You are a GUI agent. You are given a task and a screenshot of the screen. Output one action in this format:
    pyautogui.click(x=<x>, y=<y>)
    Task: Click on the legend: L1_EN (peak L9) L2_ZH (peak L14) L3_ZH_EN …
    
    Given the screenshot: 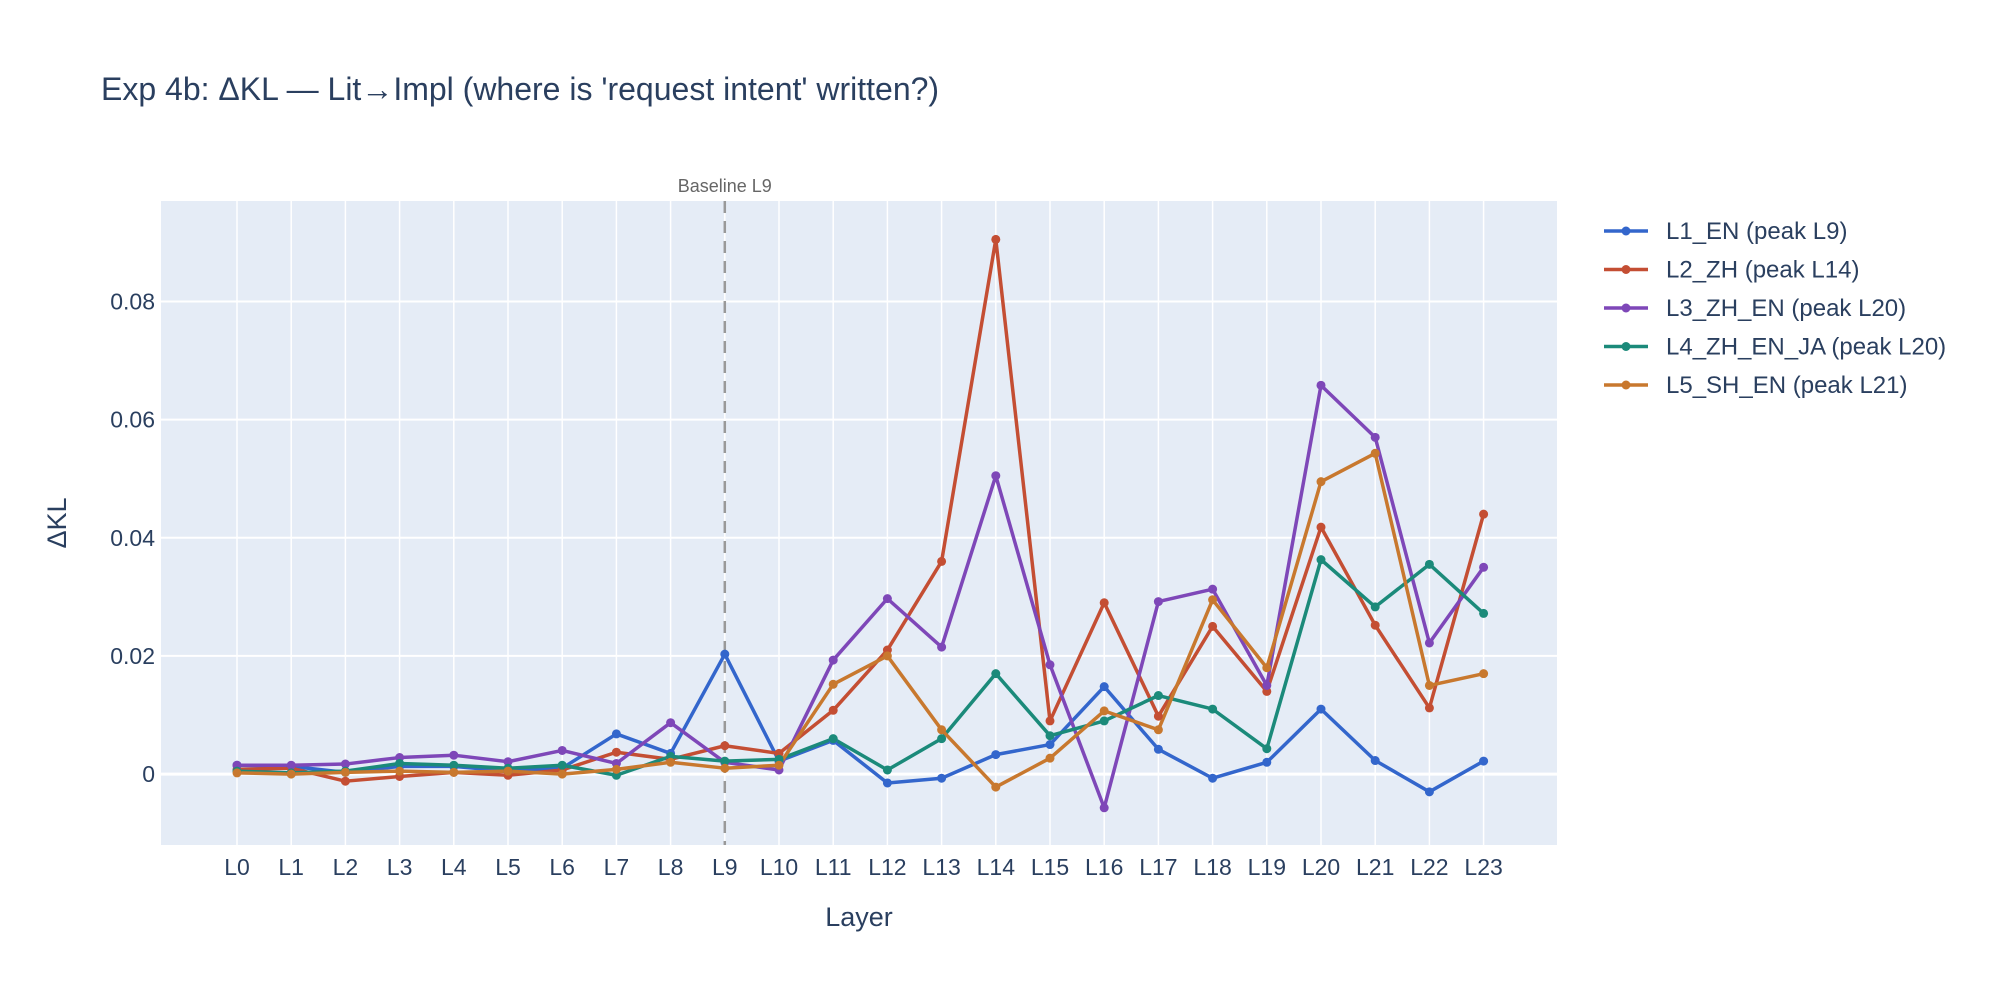 What is the action you would take?
    pyautogui.click(x=1775, y=308)
    